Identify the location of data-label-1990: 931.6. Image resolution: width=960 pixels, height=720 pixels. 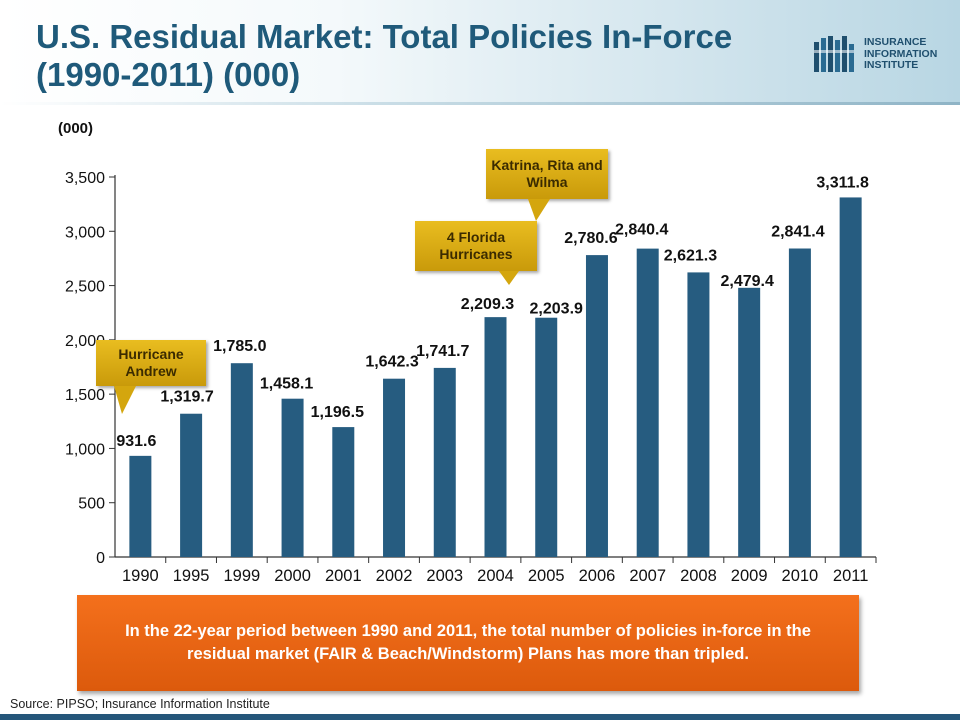
(136, 441).